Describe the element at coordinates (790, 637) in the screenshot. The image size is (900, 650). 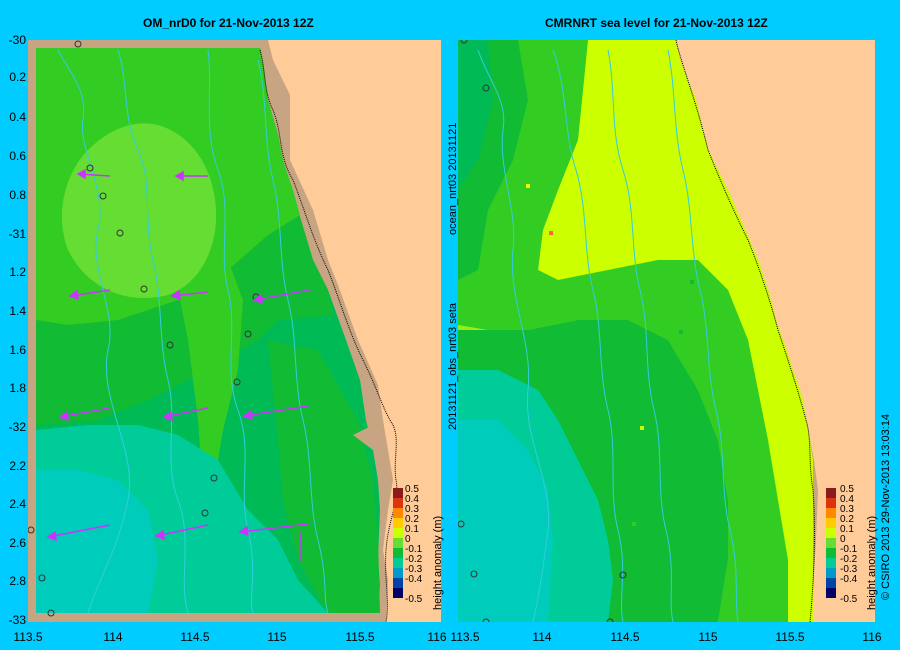
I see `x-tick: 115.5` at that location.